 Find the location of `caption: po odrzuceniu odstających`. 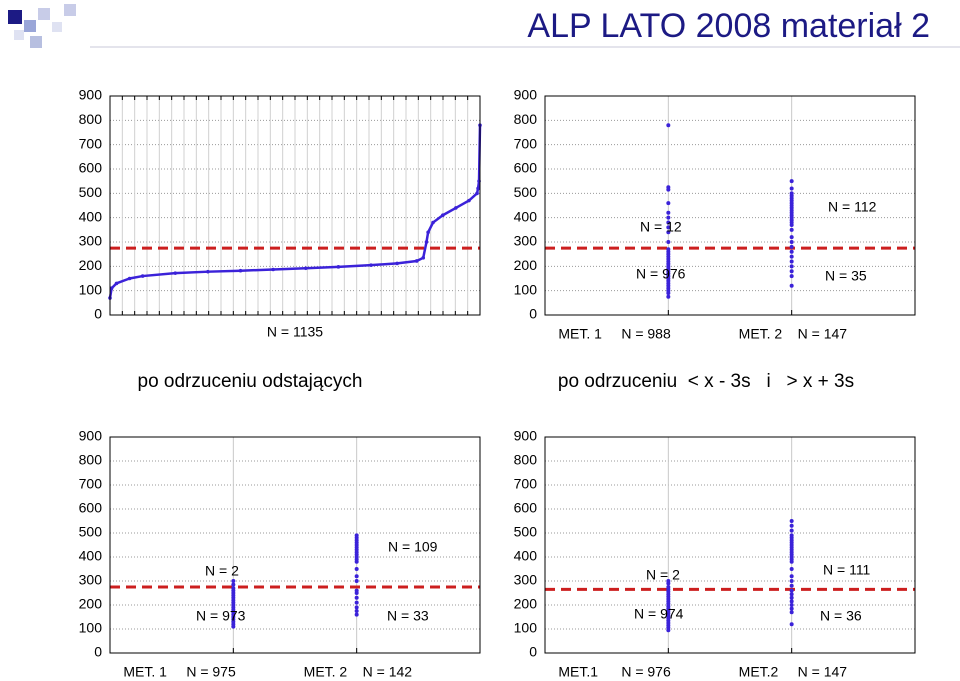

caption: po odrzuceniu odstających is located at coordinates (250, 381).